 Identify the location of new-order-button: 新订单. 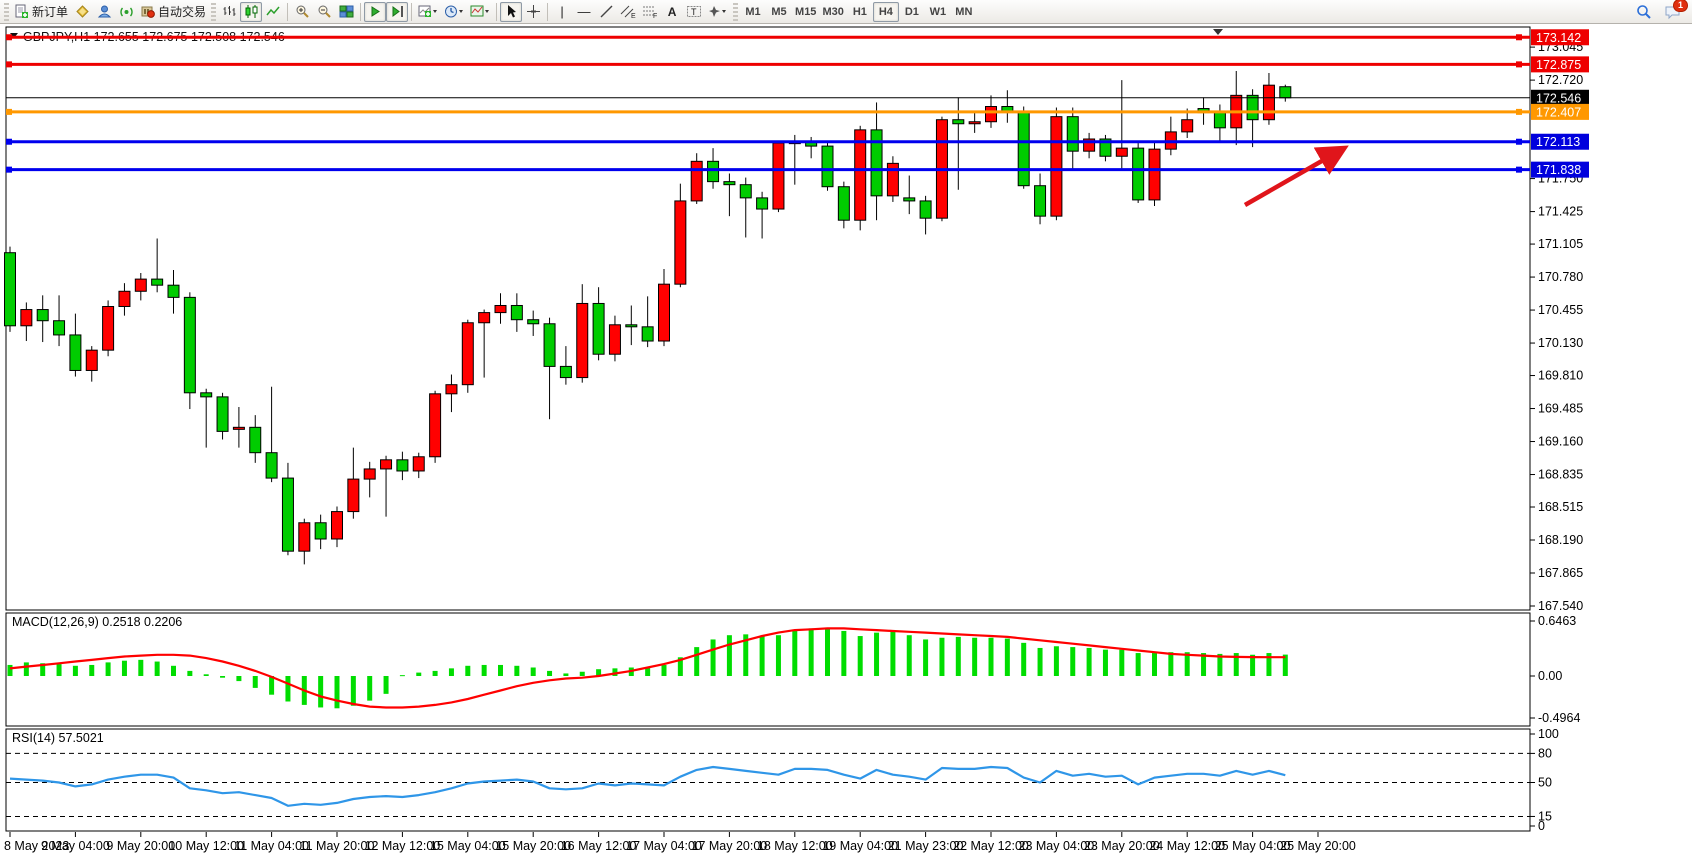
(41, 12).